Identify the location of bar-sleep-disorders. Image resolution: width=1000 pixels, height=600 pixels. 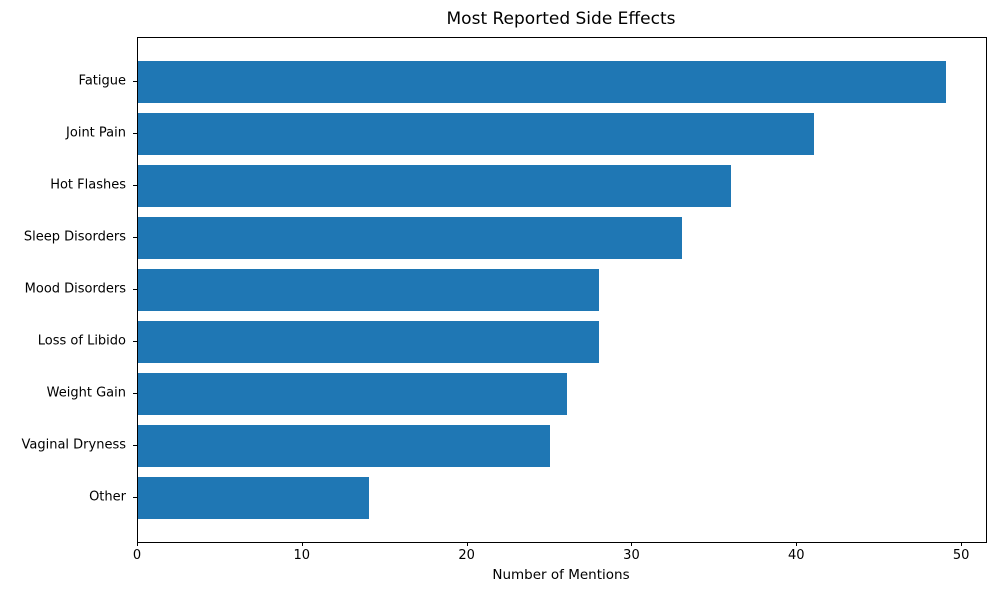
(410, 238).